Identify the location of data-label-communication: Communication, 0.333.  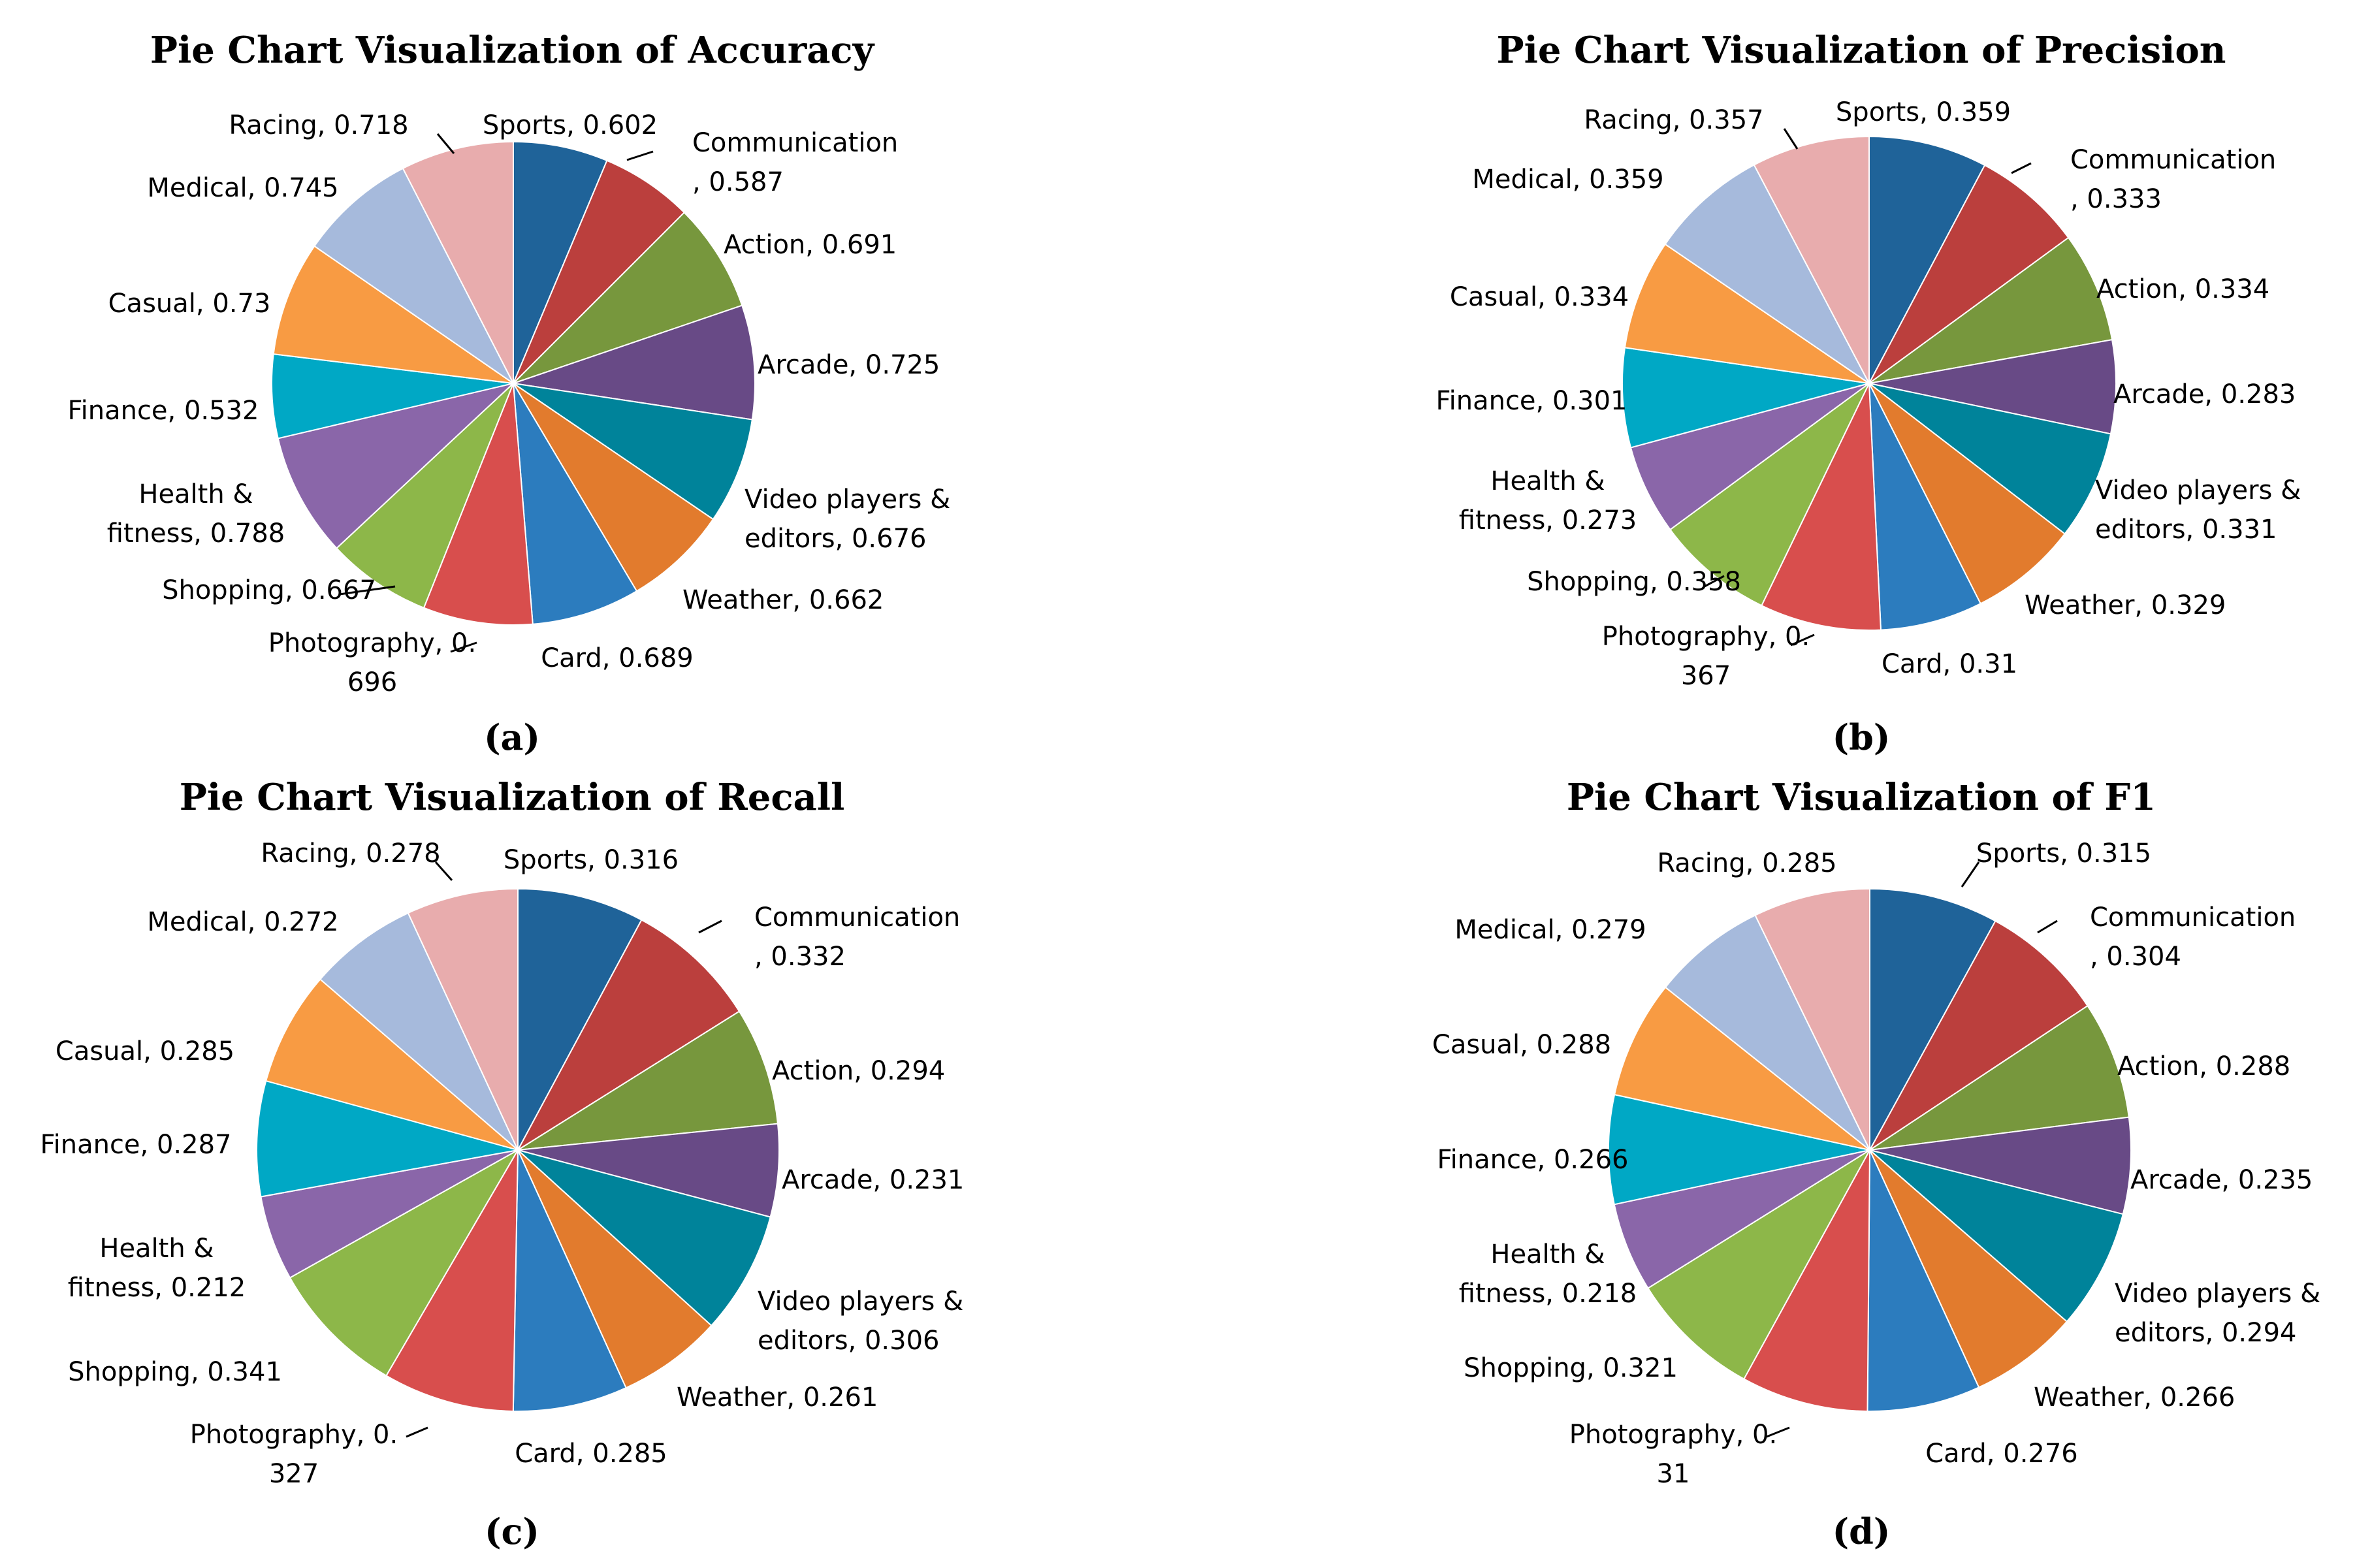
(2173, 179).